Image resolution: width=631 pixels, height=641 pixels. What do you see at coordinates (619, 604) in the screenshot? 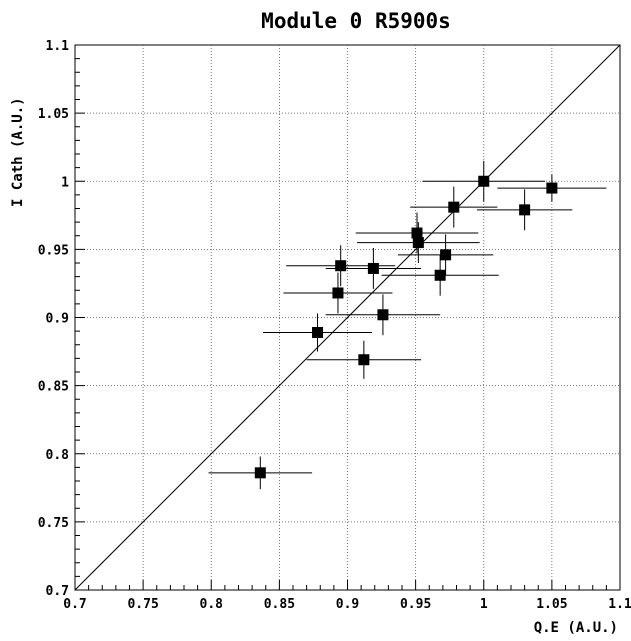
I see `x-tick-label: 1.1` at bounding box center [619, 604].